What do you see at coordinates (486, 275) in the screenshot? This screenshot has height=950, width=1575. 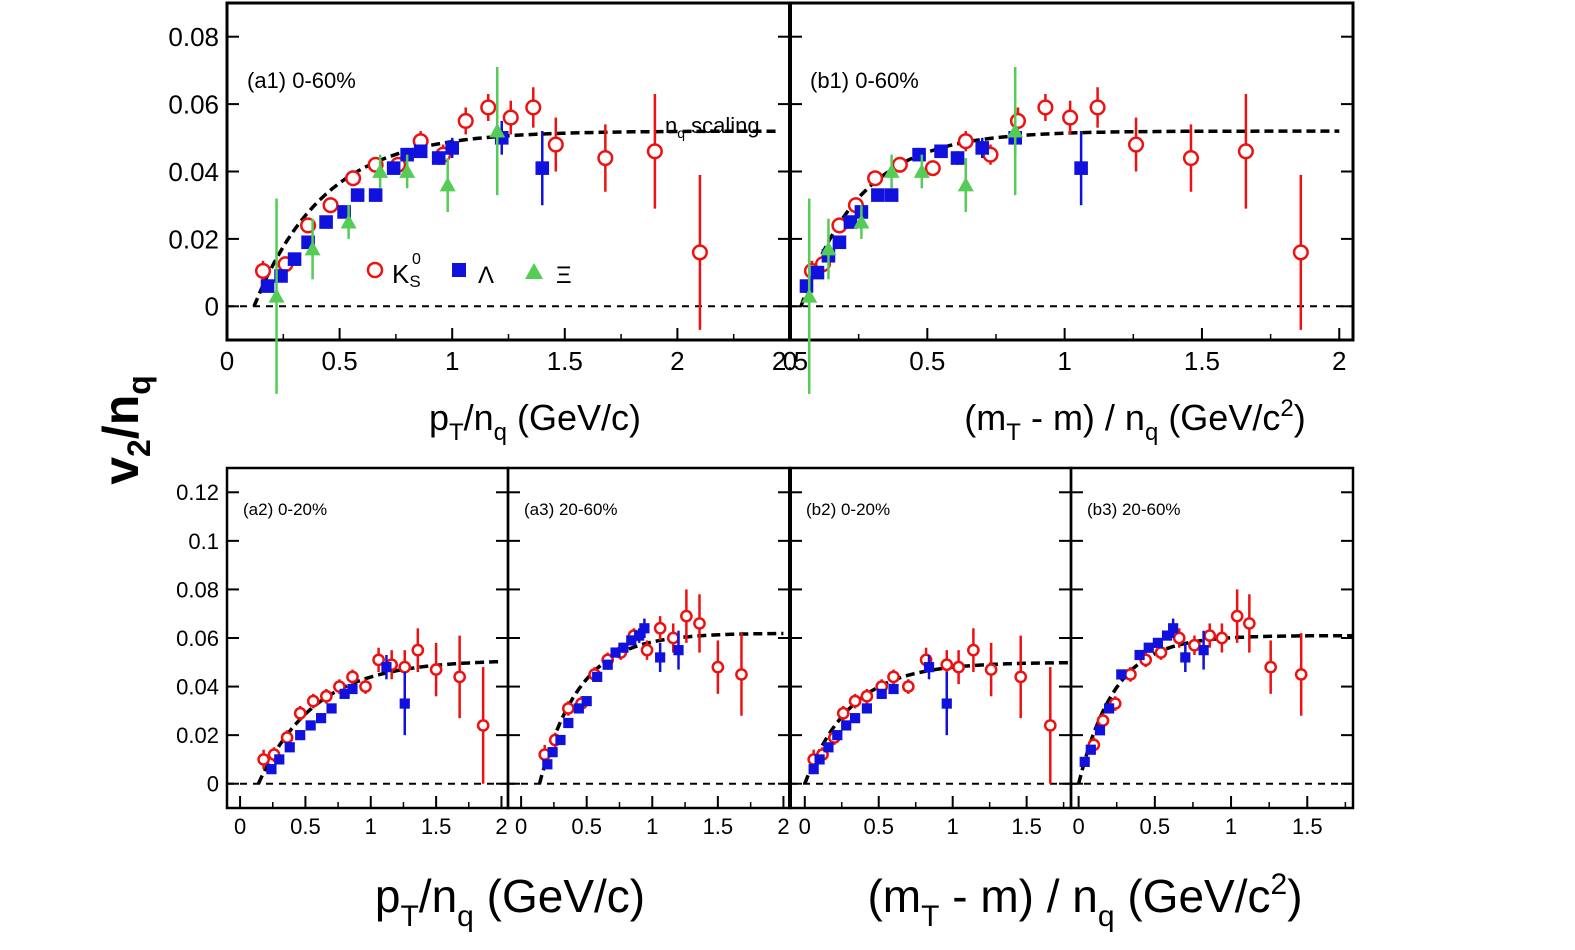 I see `legend-lambda-label: Λ` at bounding box center [486, 275].